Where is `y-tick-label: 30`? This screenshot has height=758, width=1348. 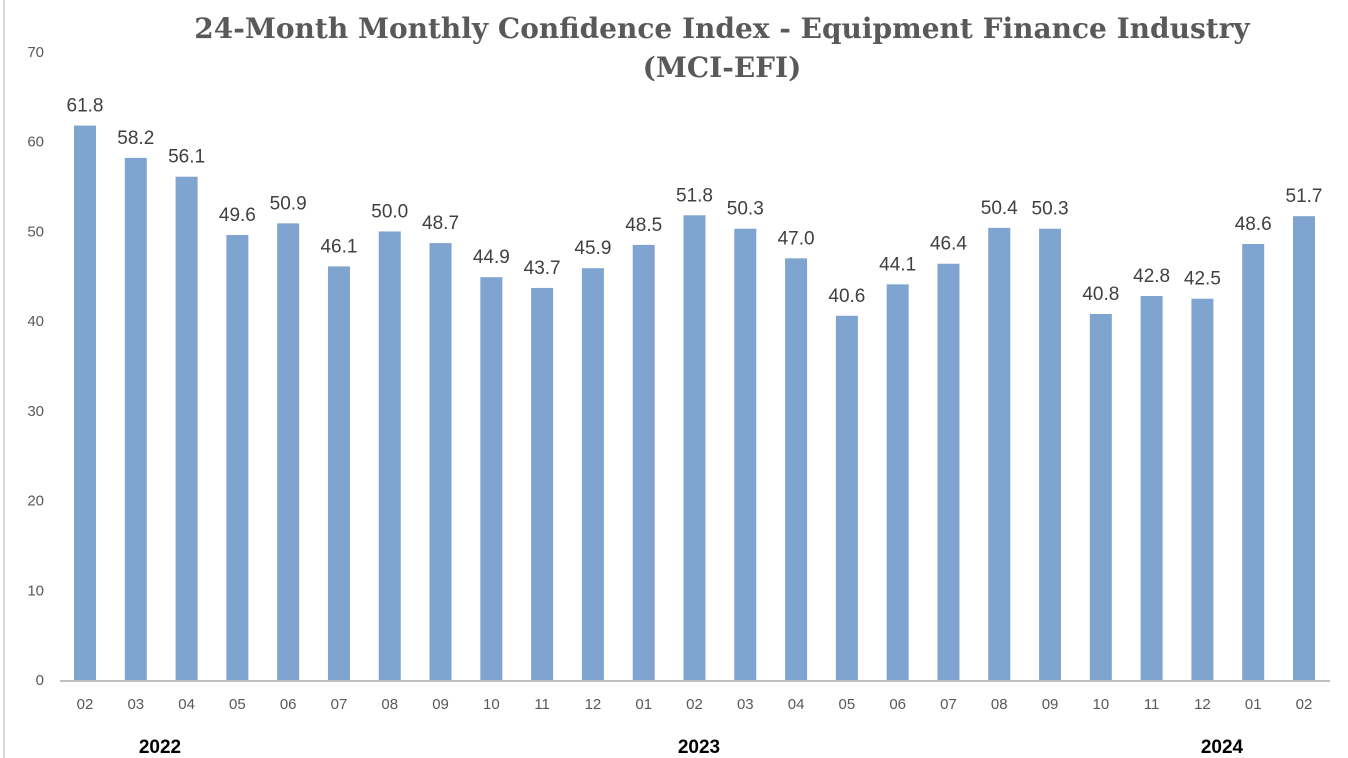
y-tick-label: 30 is located at coordinates (35, 411).